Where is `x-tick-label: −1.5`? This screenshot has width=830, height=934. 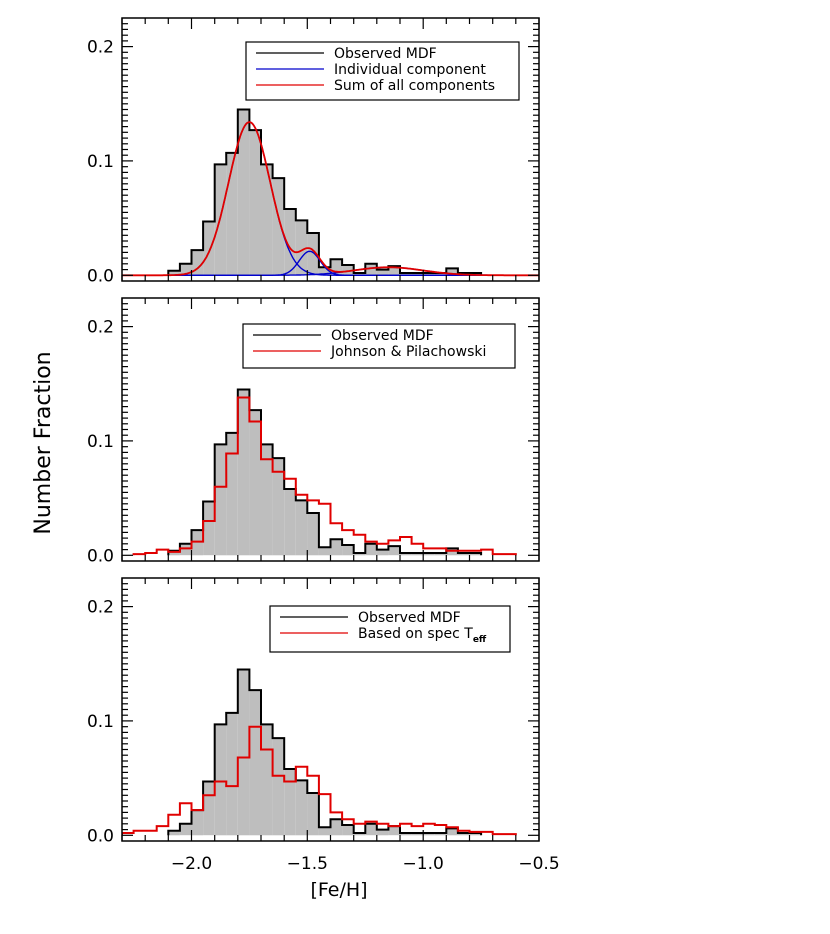 x-tick-label: −1.5 is located at coordinates (307, 864).